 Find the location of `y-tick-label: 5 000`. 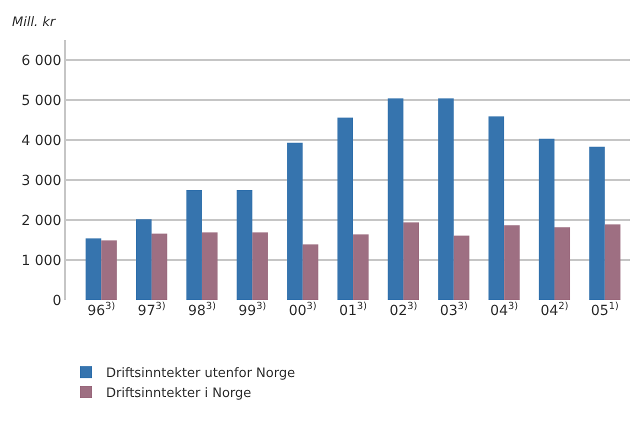

y-tick-label: 5 000 is located at coordinates (41, 100).